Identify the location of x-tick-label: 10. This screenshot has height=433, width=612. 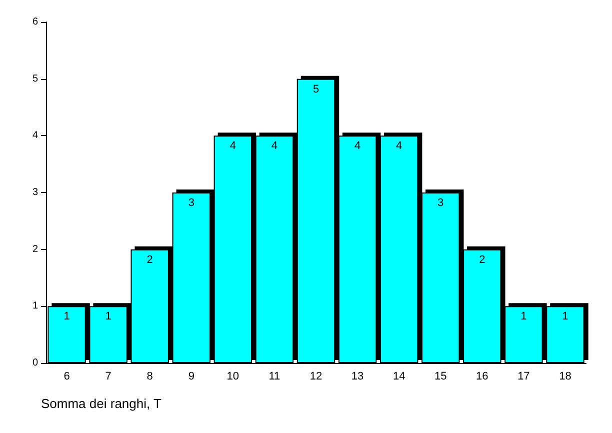
(233, 376).